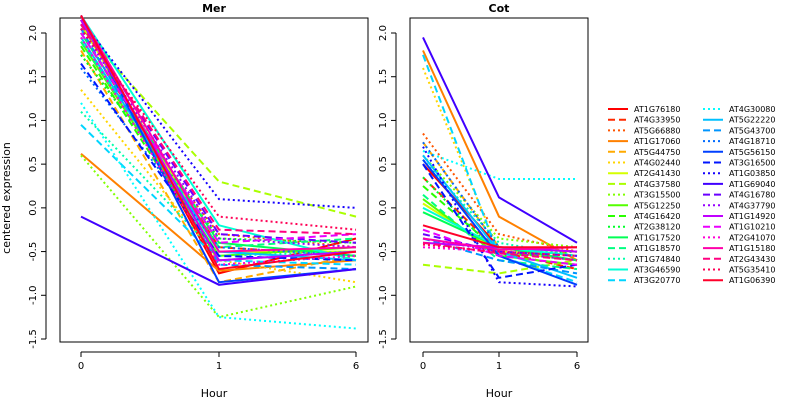  Describe the element at coordinates (500, 267) in the screenshot. I see `series-line-at4g37580` at that location.